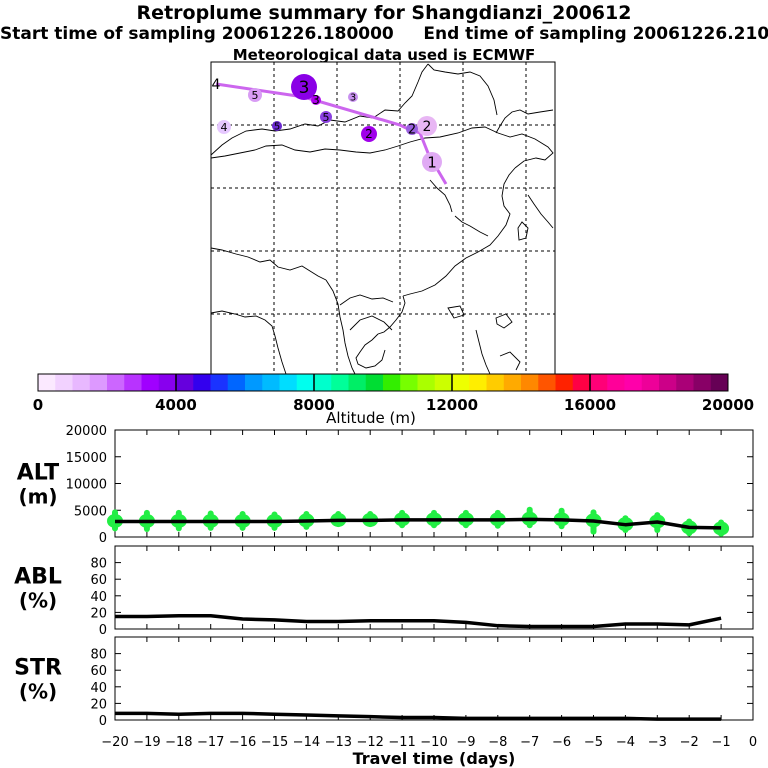 The height and width of the screenshot is (768, 768). Describe the element at coordinates (657, 742) in the screenshot. I see `x-tick-label--3: −3` at that location.